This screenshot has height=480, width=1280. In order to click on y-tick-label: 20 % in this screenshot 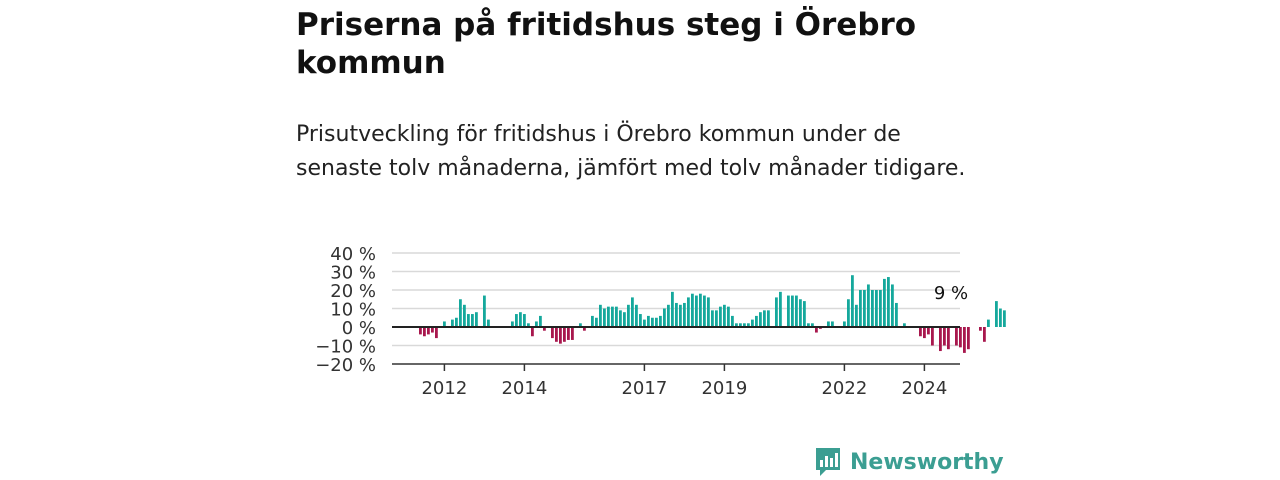, I will do `click(353, 291)`.